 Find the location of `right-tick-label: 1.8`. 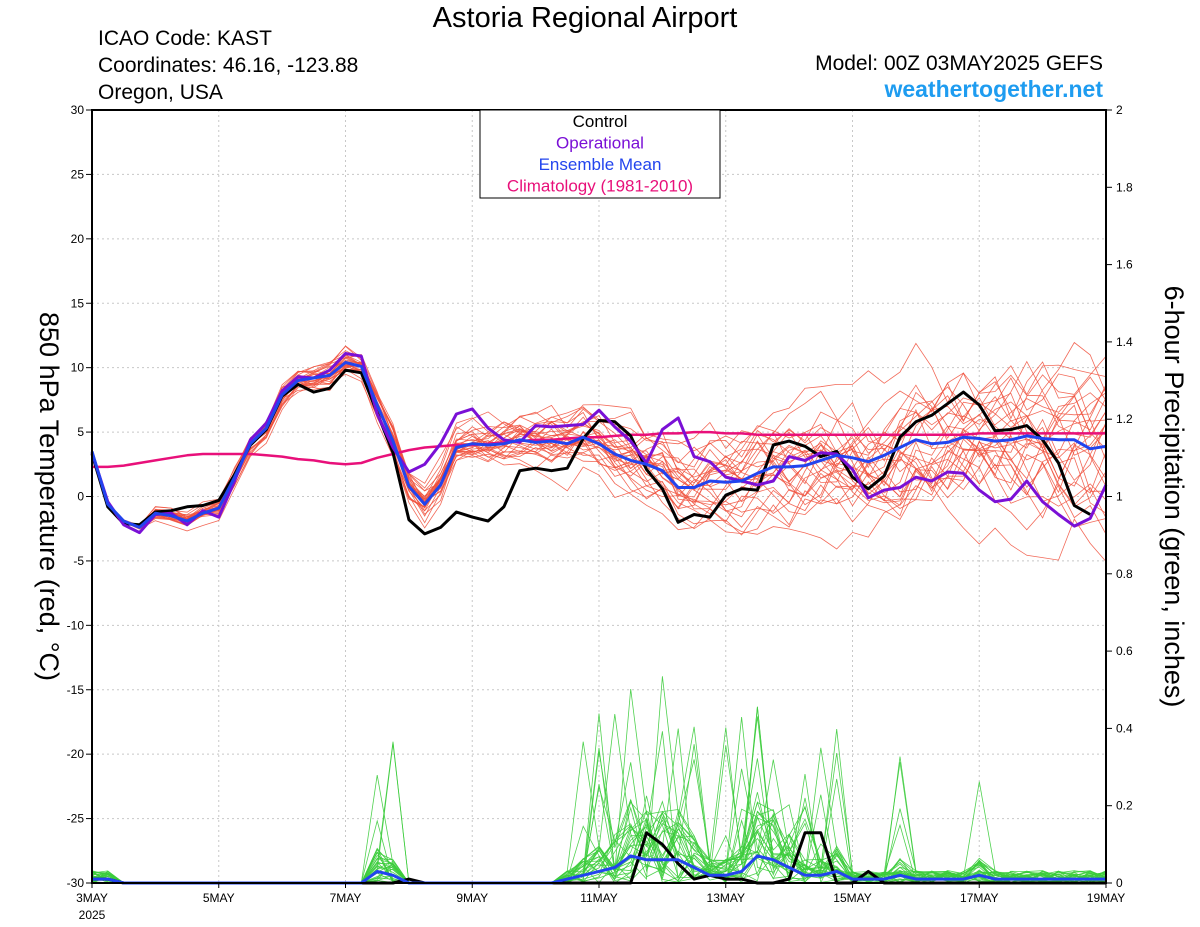

right-tick-label: 1.8 is located at coordinates (1124, 187).